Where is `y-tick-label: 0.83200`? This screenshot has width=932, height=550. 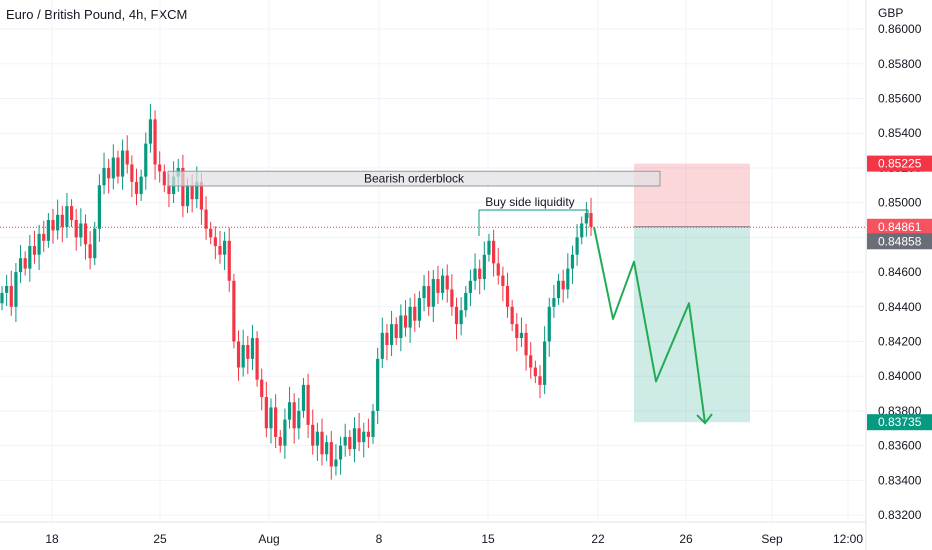 y-tick-label: 0.83200 is located at coordinates (900, 515).